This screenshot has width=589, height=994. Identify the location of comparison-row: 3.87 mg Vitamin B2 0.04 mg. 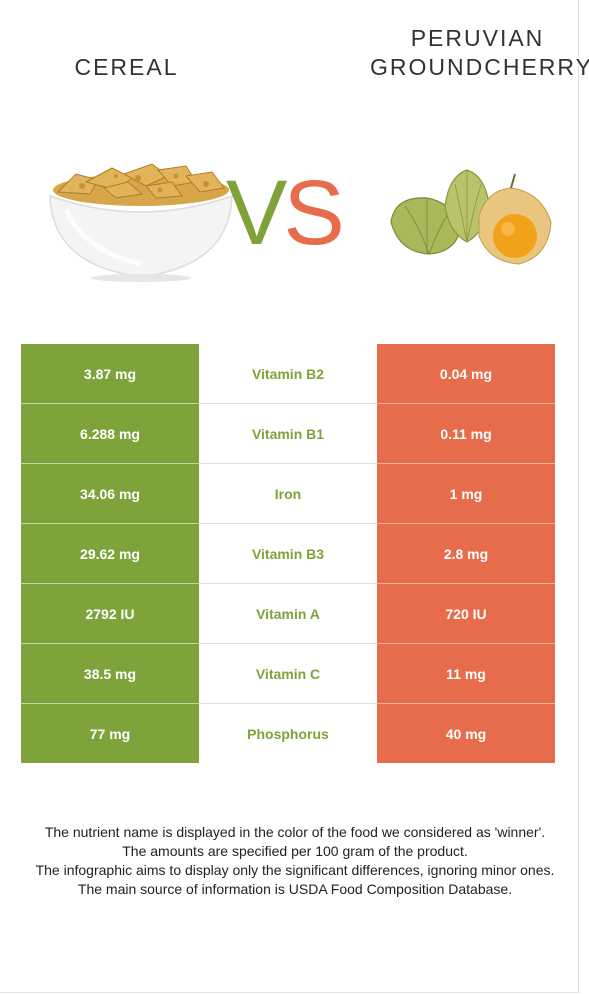
(288, 374).